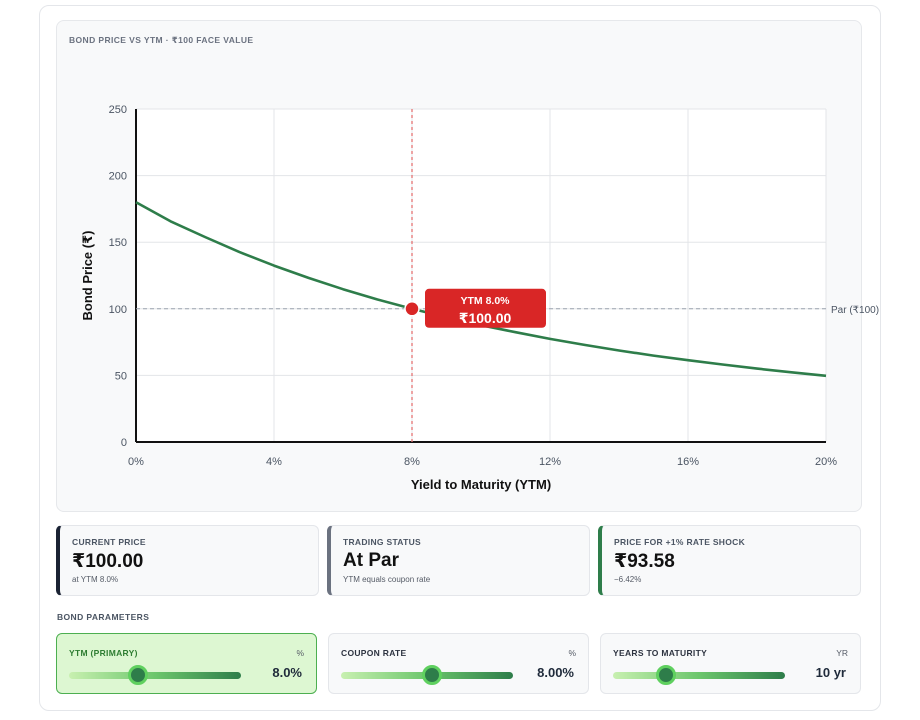 This screenshot has width=920, height=720. What do you see at coordinates (118, 177) in the screenshot?
I see `y-tick-label: 200` at bounding box center [118, 177].